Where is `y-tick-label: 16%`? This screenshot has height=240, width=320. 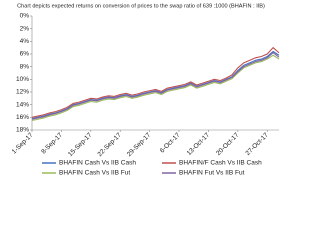
y-tick-label: 16% is located at coordinates (22, 117).